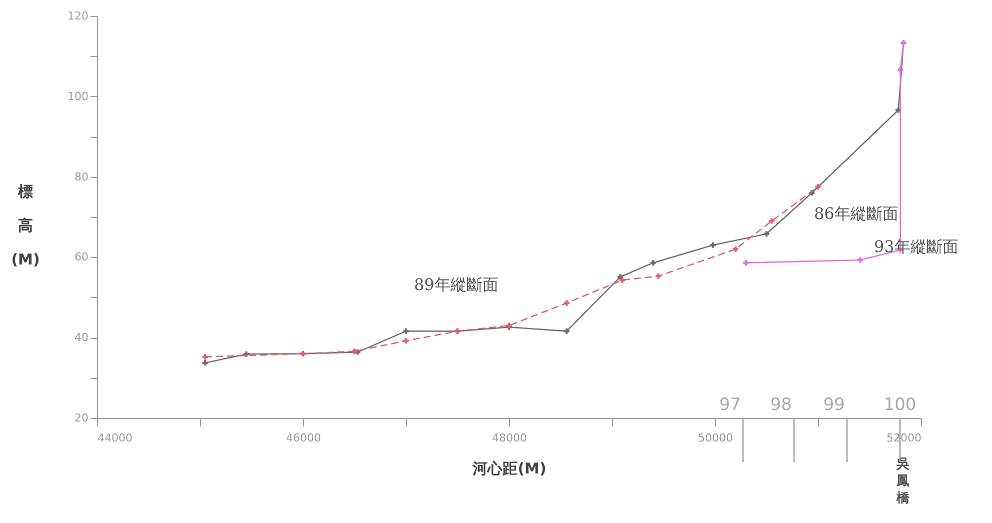  What do you see at coordinates (78, 96) in the screenshot?
I see `y-tick-label: 100` at bounding box center [78, 96].